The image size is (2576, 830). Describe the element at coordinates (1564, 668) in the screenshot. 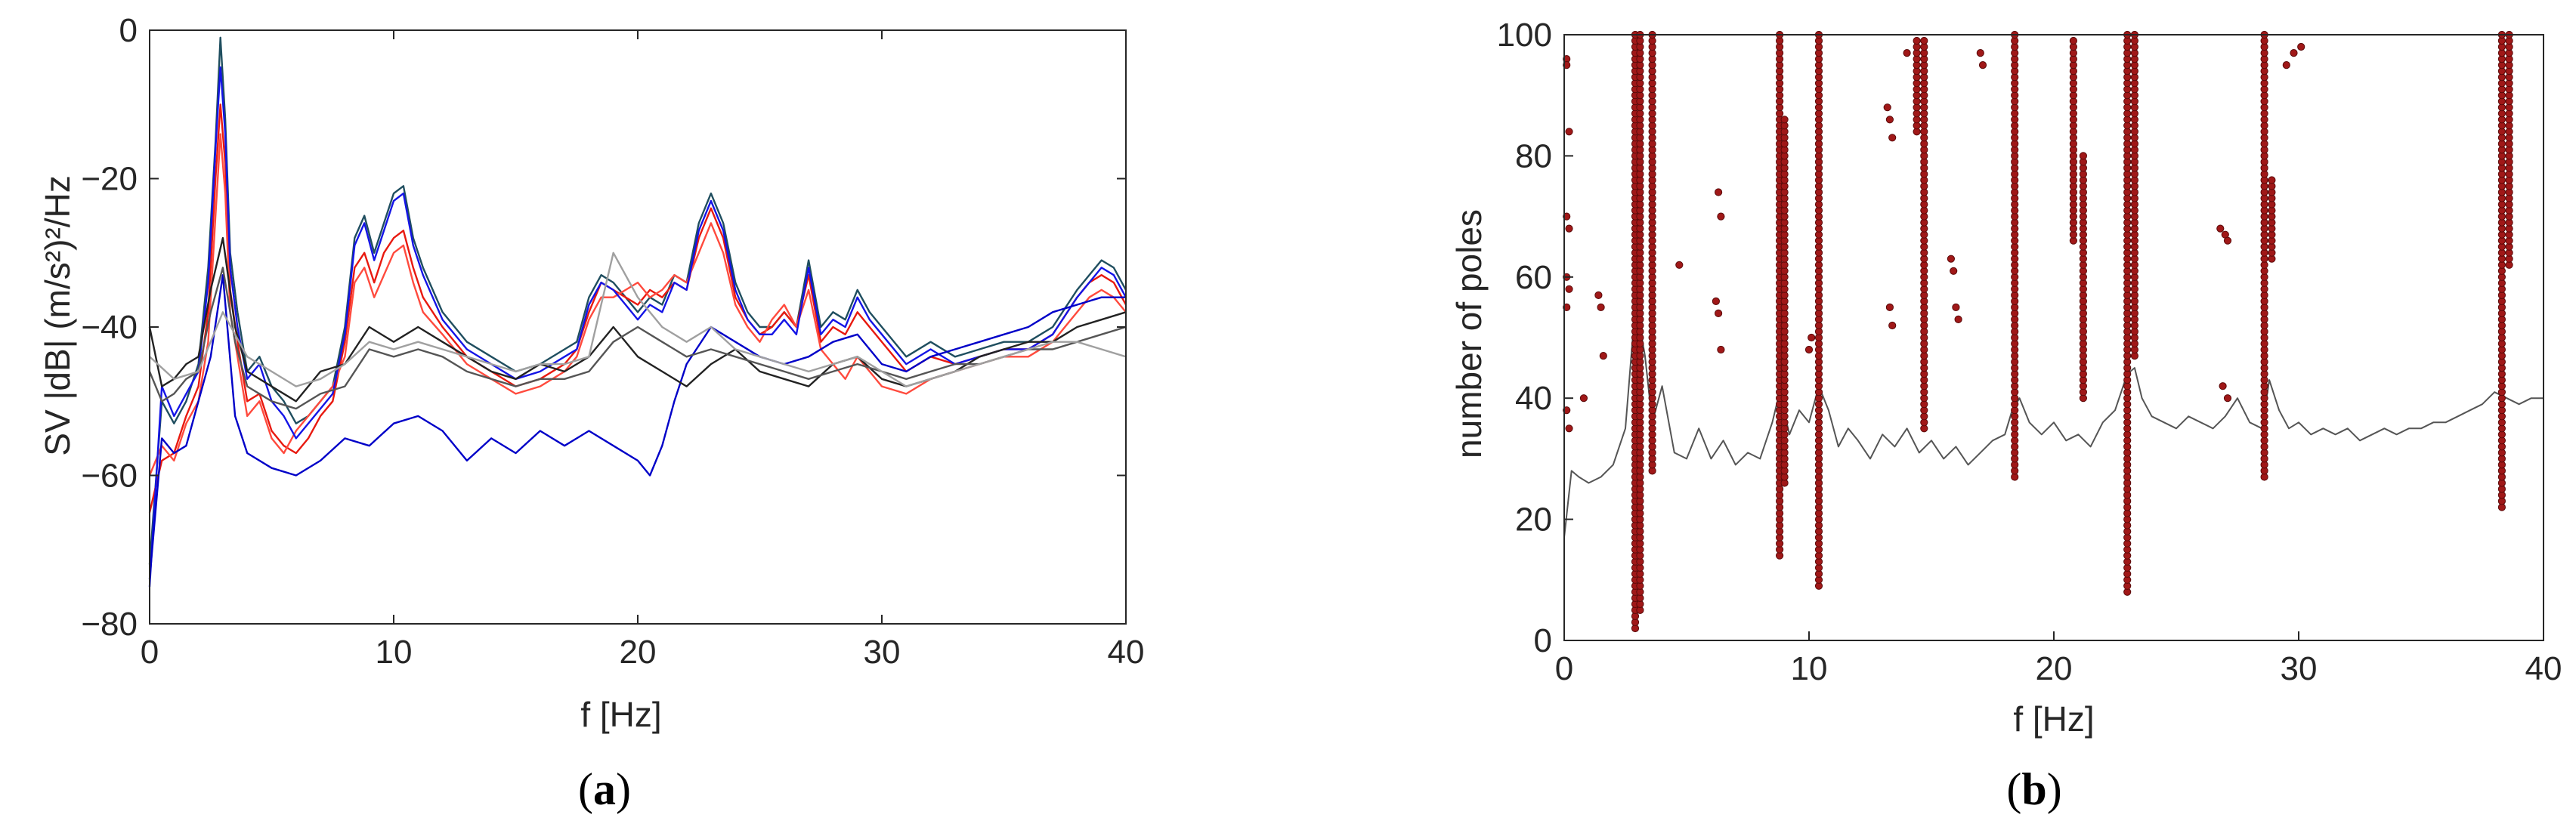

I see `chart-b-x-tick-label: 0` at that location.